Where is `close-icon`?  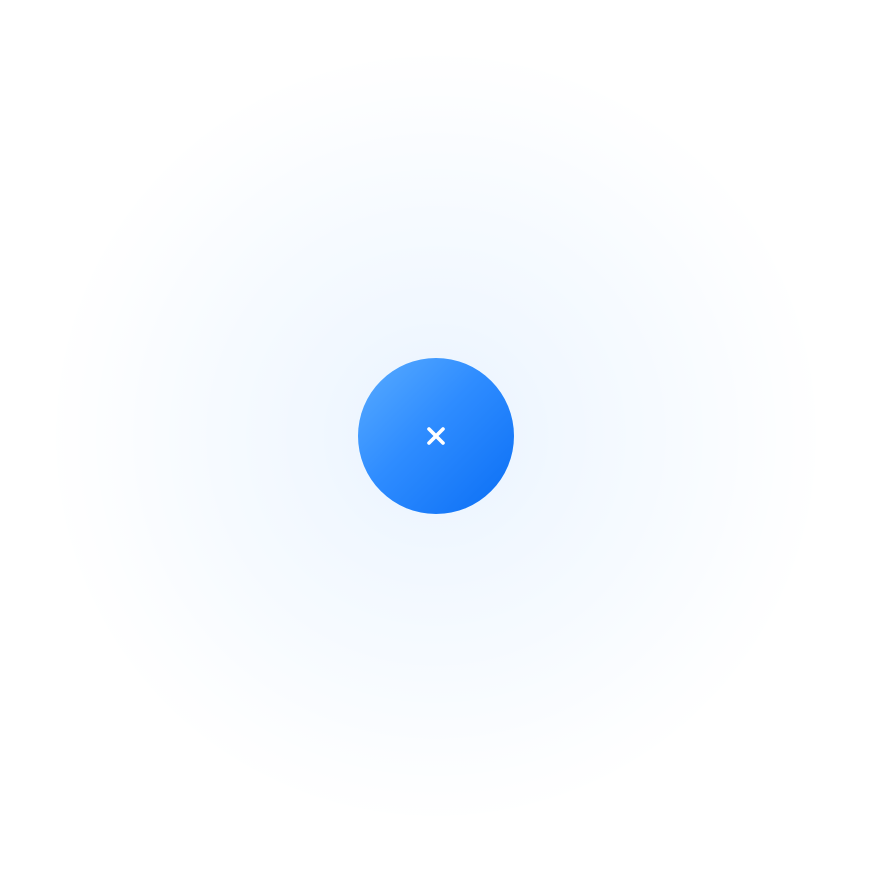 close-icon is located at coordinates (436, 436).